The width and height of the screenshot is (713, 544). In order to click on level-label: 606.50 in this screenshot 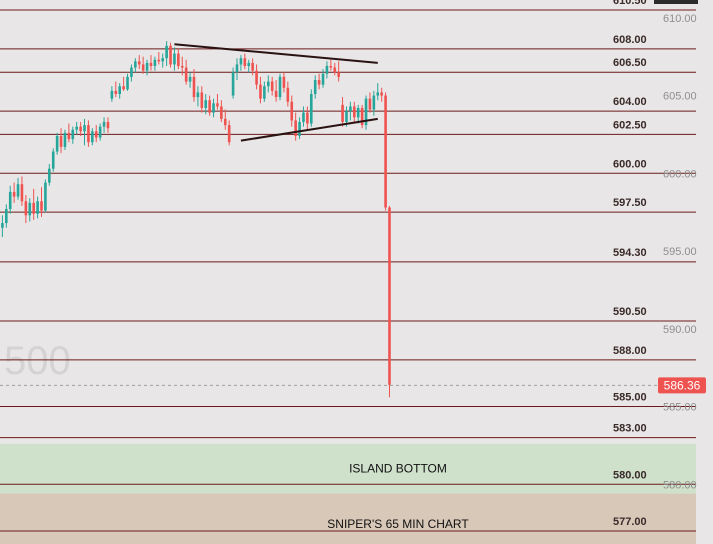, I will do `click(630, 63)`.